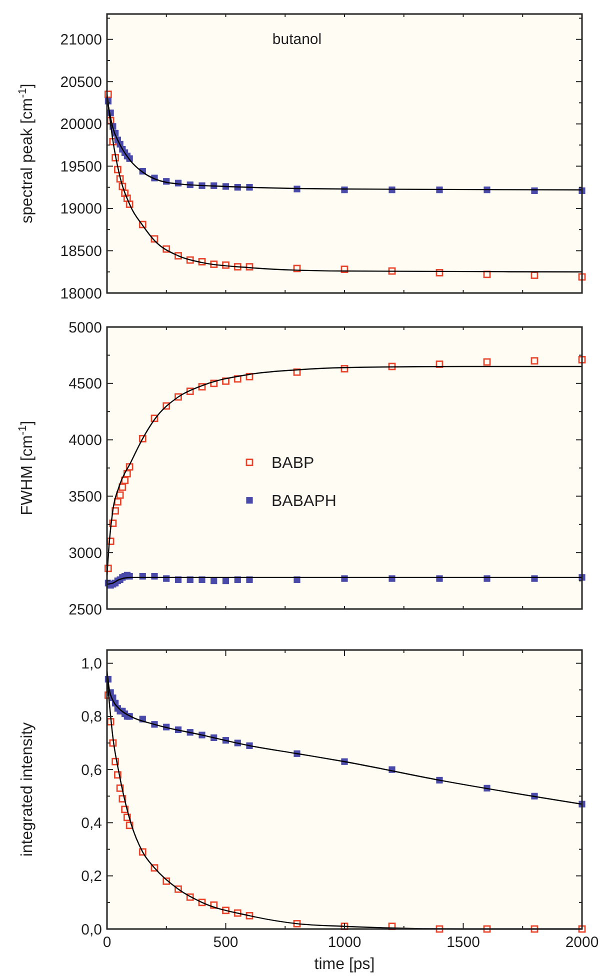 The height and width of the screenshot is (980, 602). Describe the element at coordinates (85, 384) in the screenshot. I see `y-tick-label: 4500` at that location.